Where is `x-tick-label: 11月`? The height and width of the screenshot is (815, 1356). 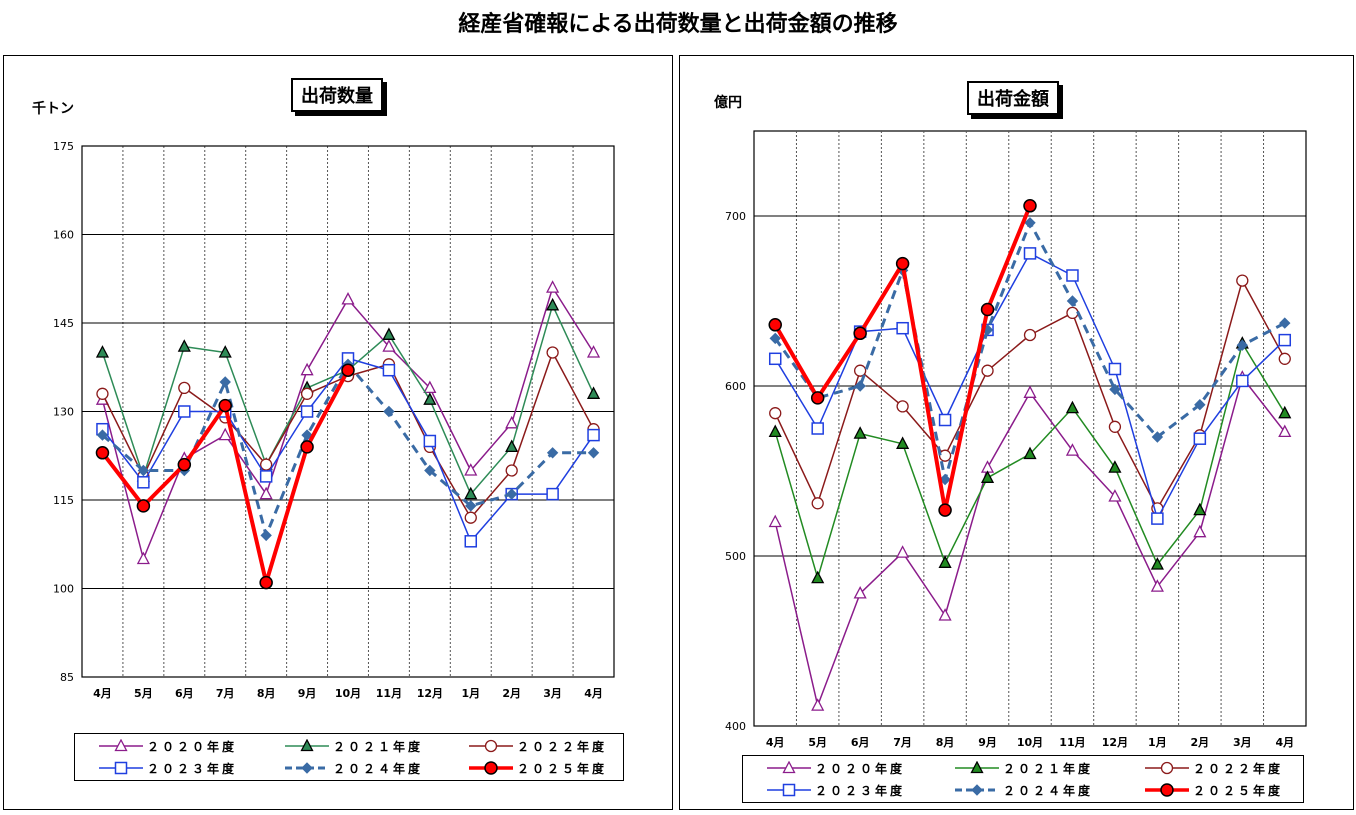
x-tick-label: 11月 is located at coordinates (389, 693).